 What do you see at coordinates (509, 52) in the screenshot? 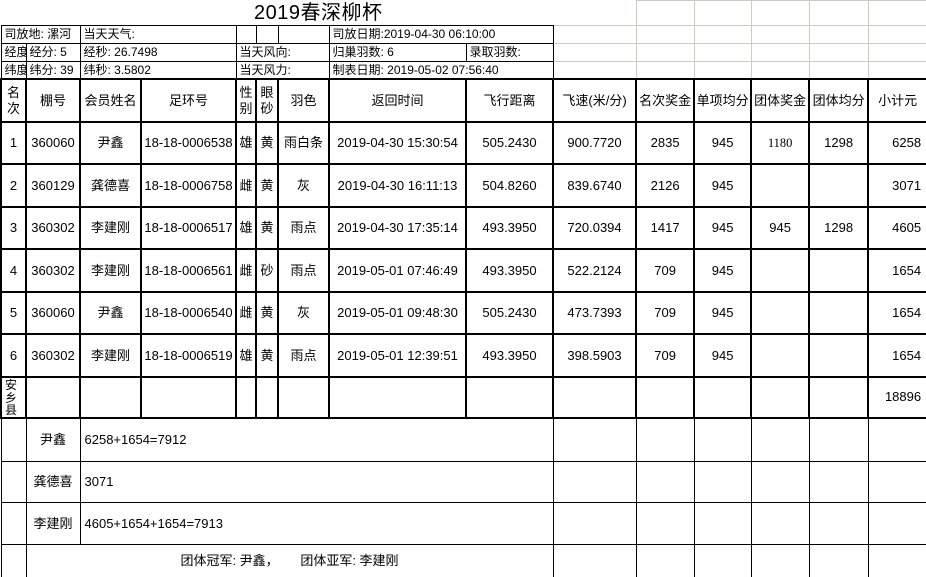
I see `cell-admitted-count: 录取羽数:` at bounding box center [509, 52].